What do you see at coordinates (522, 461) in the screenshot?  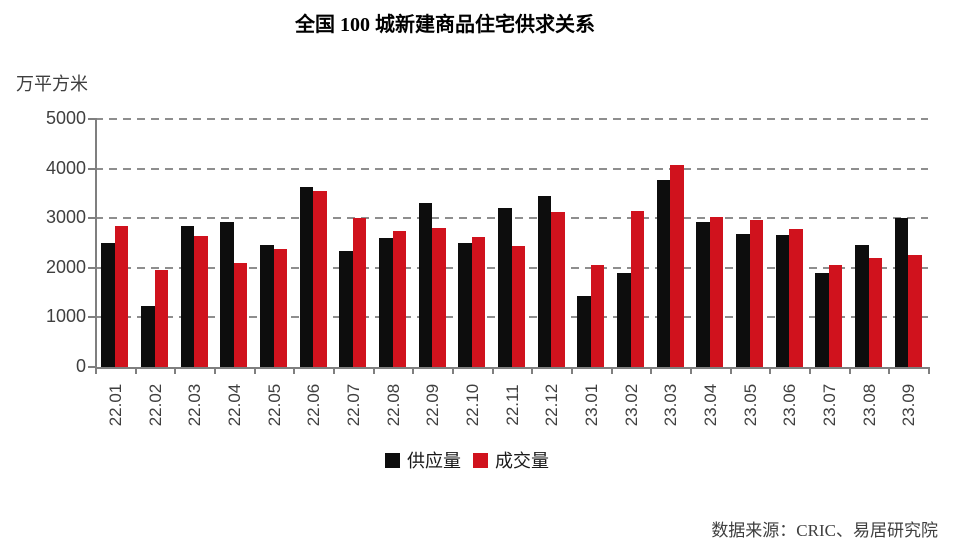 I see `legend-label-transaction: 成交量` at bounding box center [522, 461].